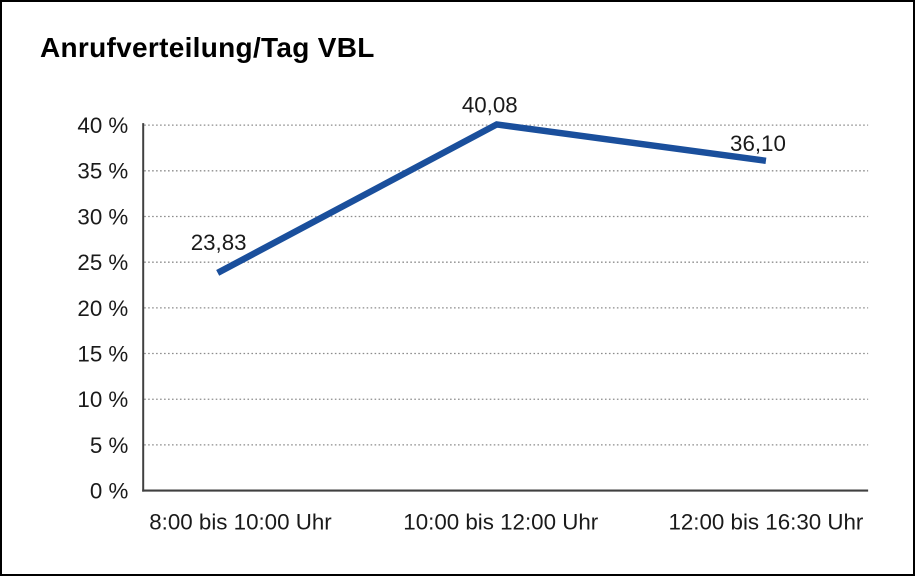 The image size is (915, 576). What do you see at coordinates (240, 521) in the screenshot?
I see `x-category-label: 8:00 bis 10:00 Uhr` at bounding box center [240, 521].